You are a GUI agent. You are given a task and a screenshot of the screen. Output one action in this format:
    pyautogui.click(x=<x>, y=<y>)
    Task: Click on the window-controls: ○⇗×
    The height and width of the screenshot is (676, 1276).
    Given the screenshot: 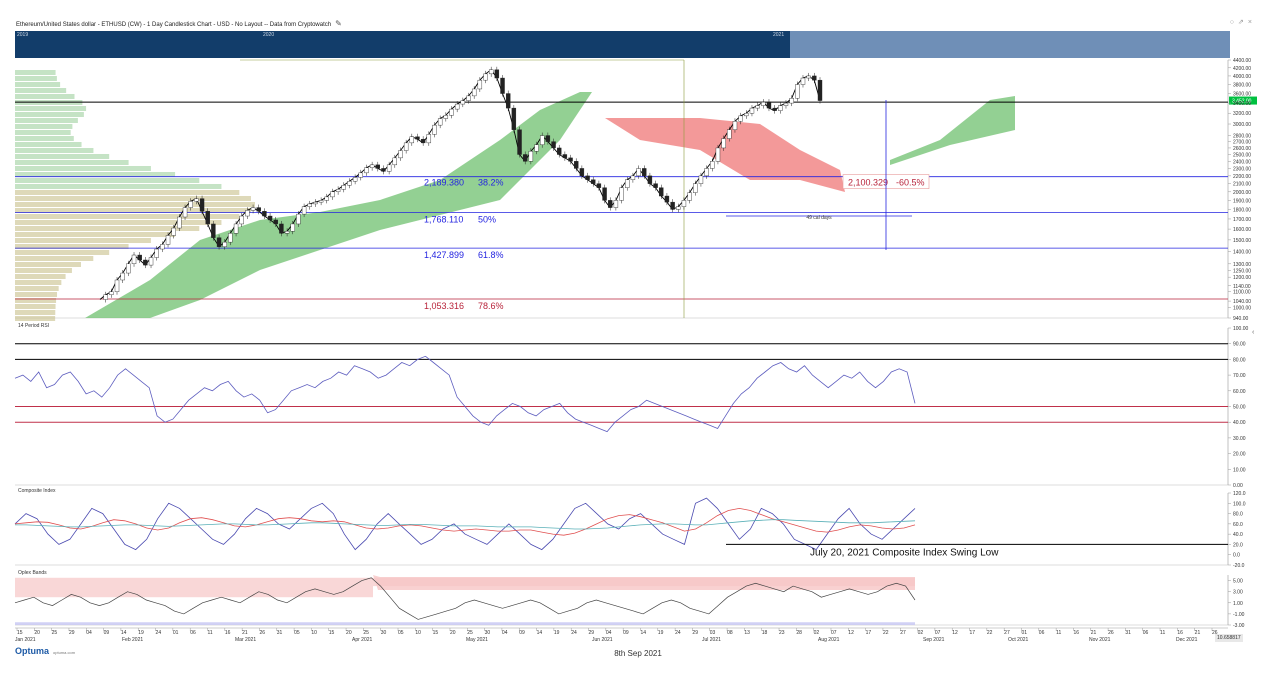 What is the action you would take?
    pyautogui.click(x=1243, y=22)
    